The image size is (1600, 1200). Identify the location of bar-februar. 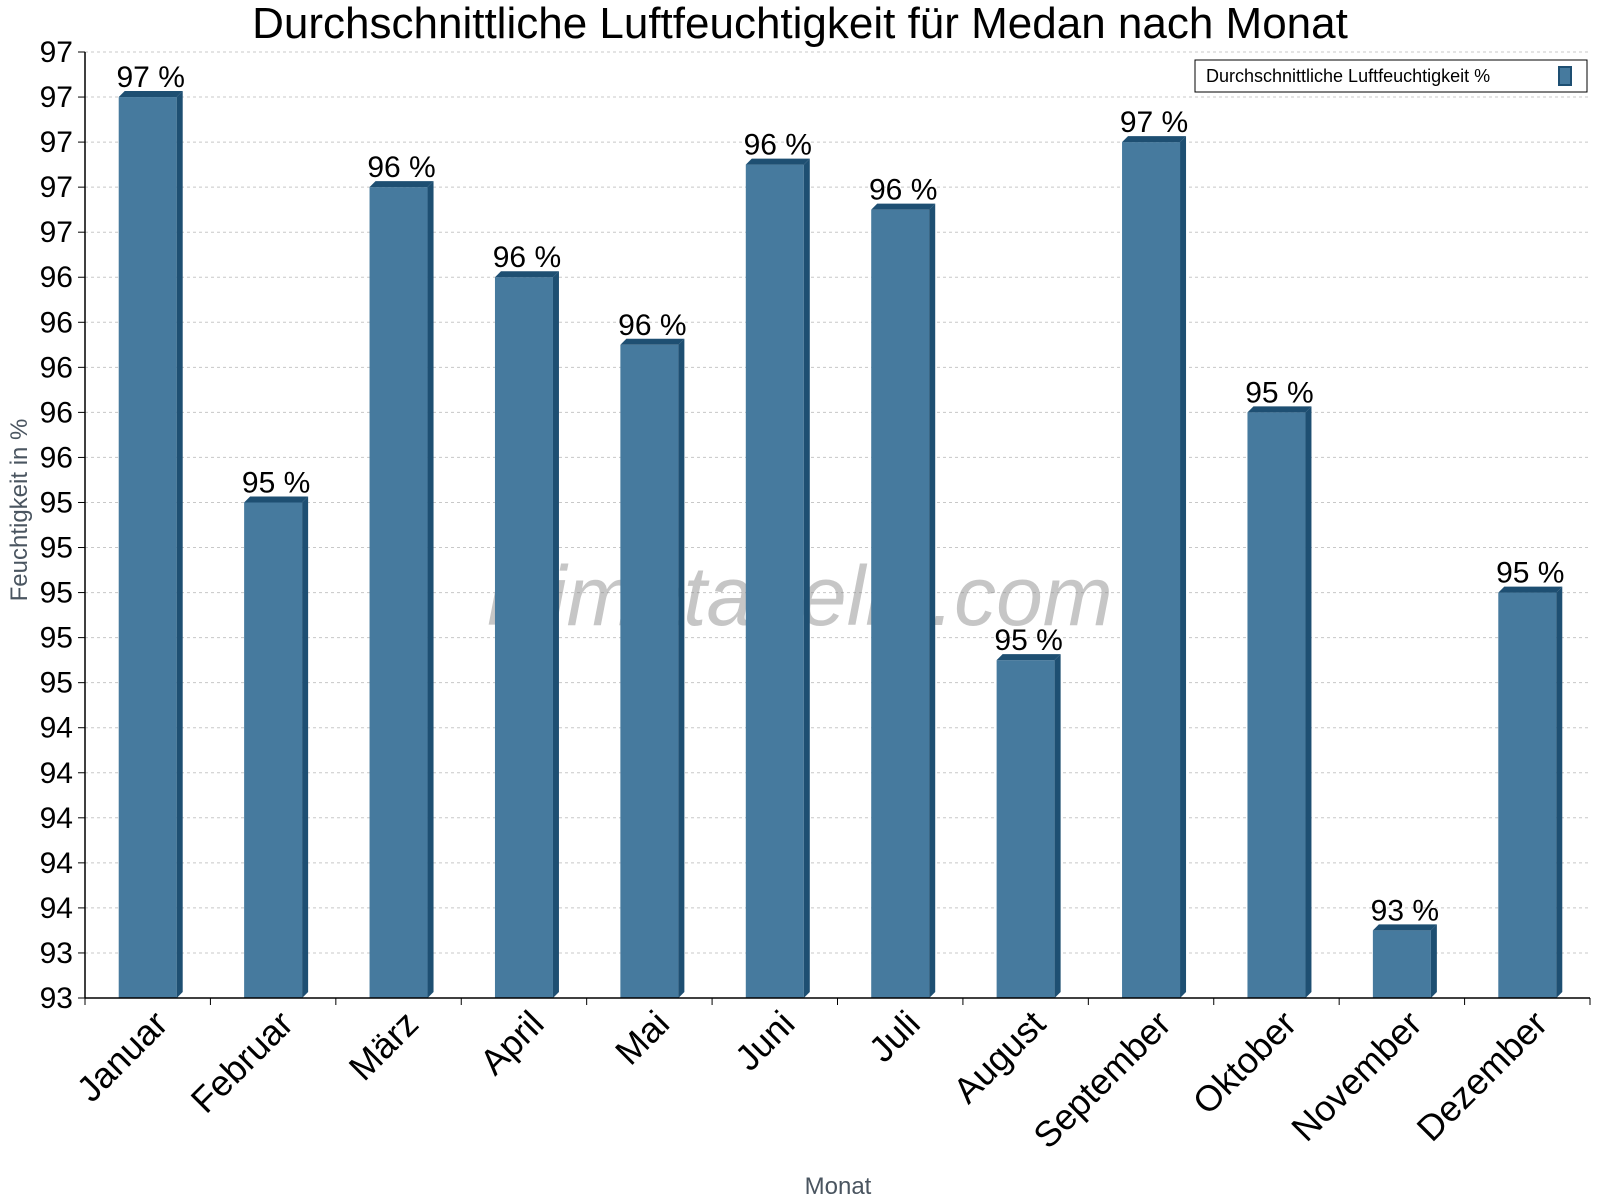
(276, 747).